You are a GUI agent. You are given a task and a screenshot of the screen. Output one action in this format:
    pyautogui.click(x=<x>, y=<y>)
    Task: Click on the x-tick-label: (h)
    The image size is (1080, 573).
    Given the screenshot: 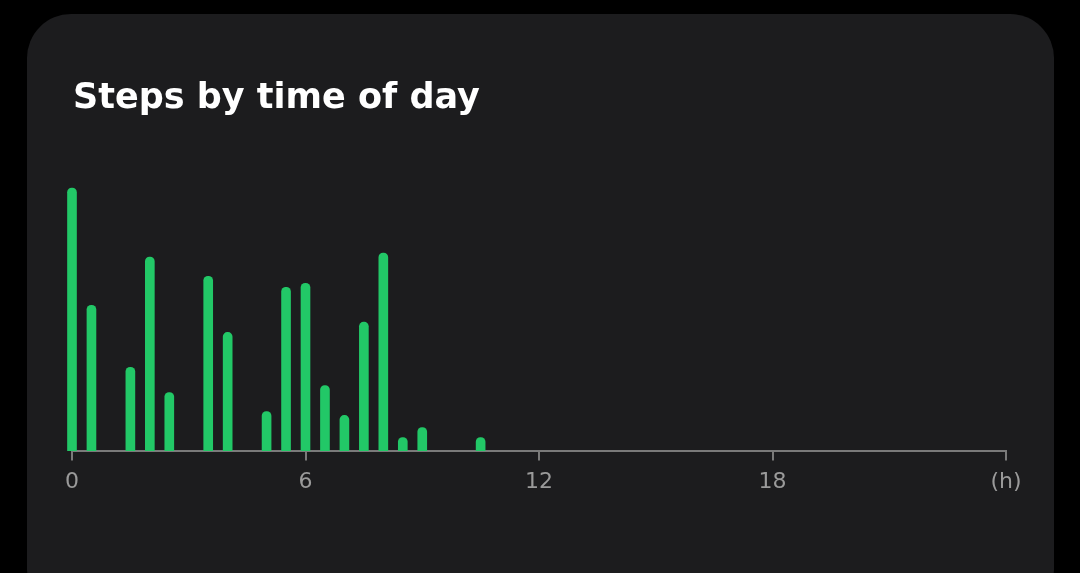 What is the action you would take?
    pyautogui.click(x=1006, y=480)
    